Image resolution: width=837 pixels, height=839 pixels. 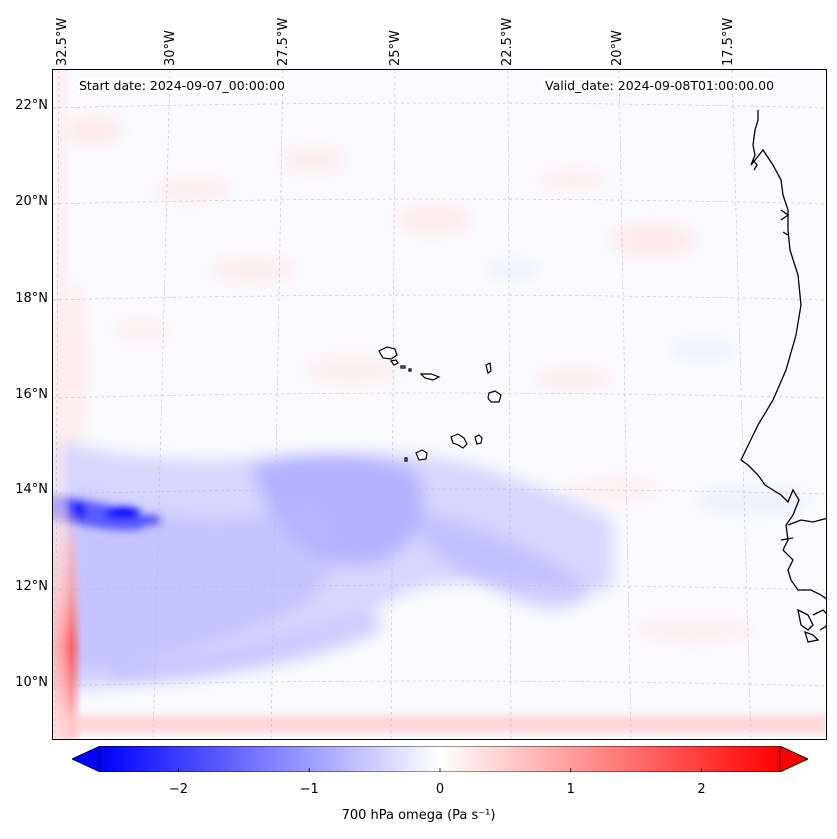 What do you see at coordinates (440, 789) in the screenshot?
I see `colorbar-tick-label: 0` at bounding box center [440, 789].